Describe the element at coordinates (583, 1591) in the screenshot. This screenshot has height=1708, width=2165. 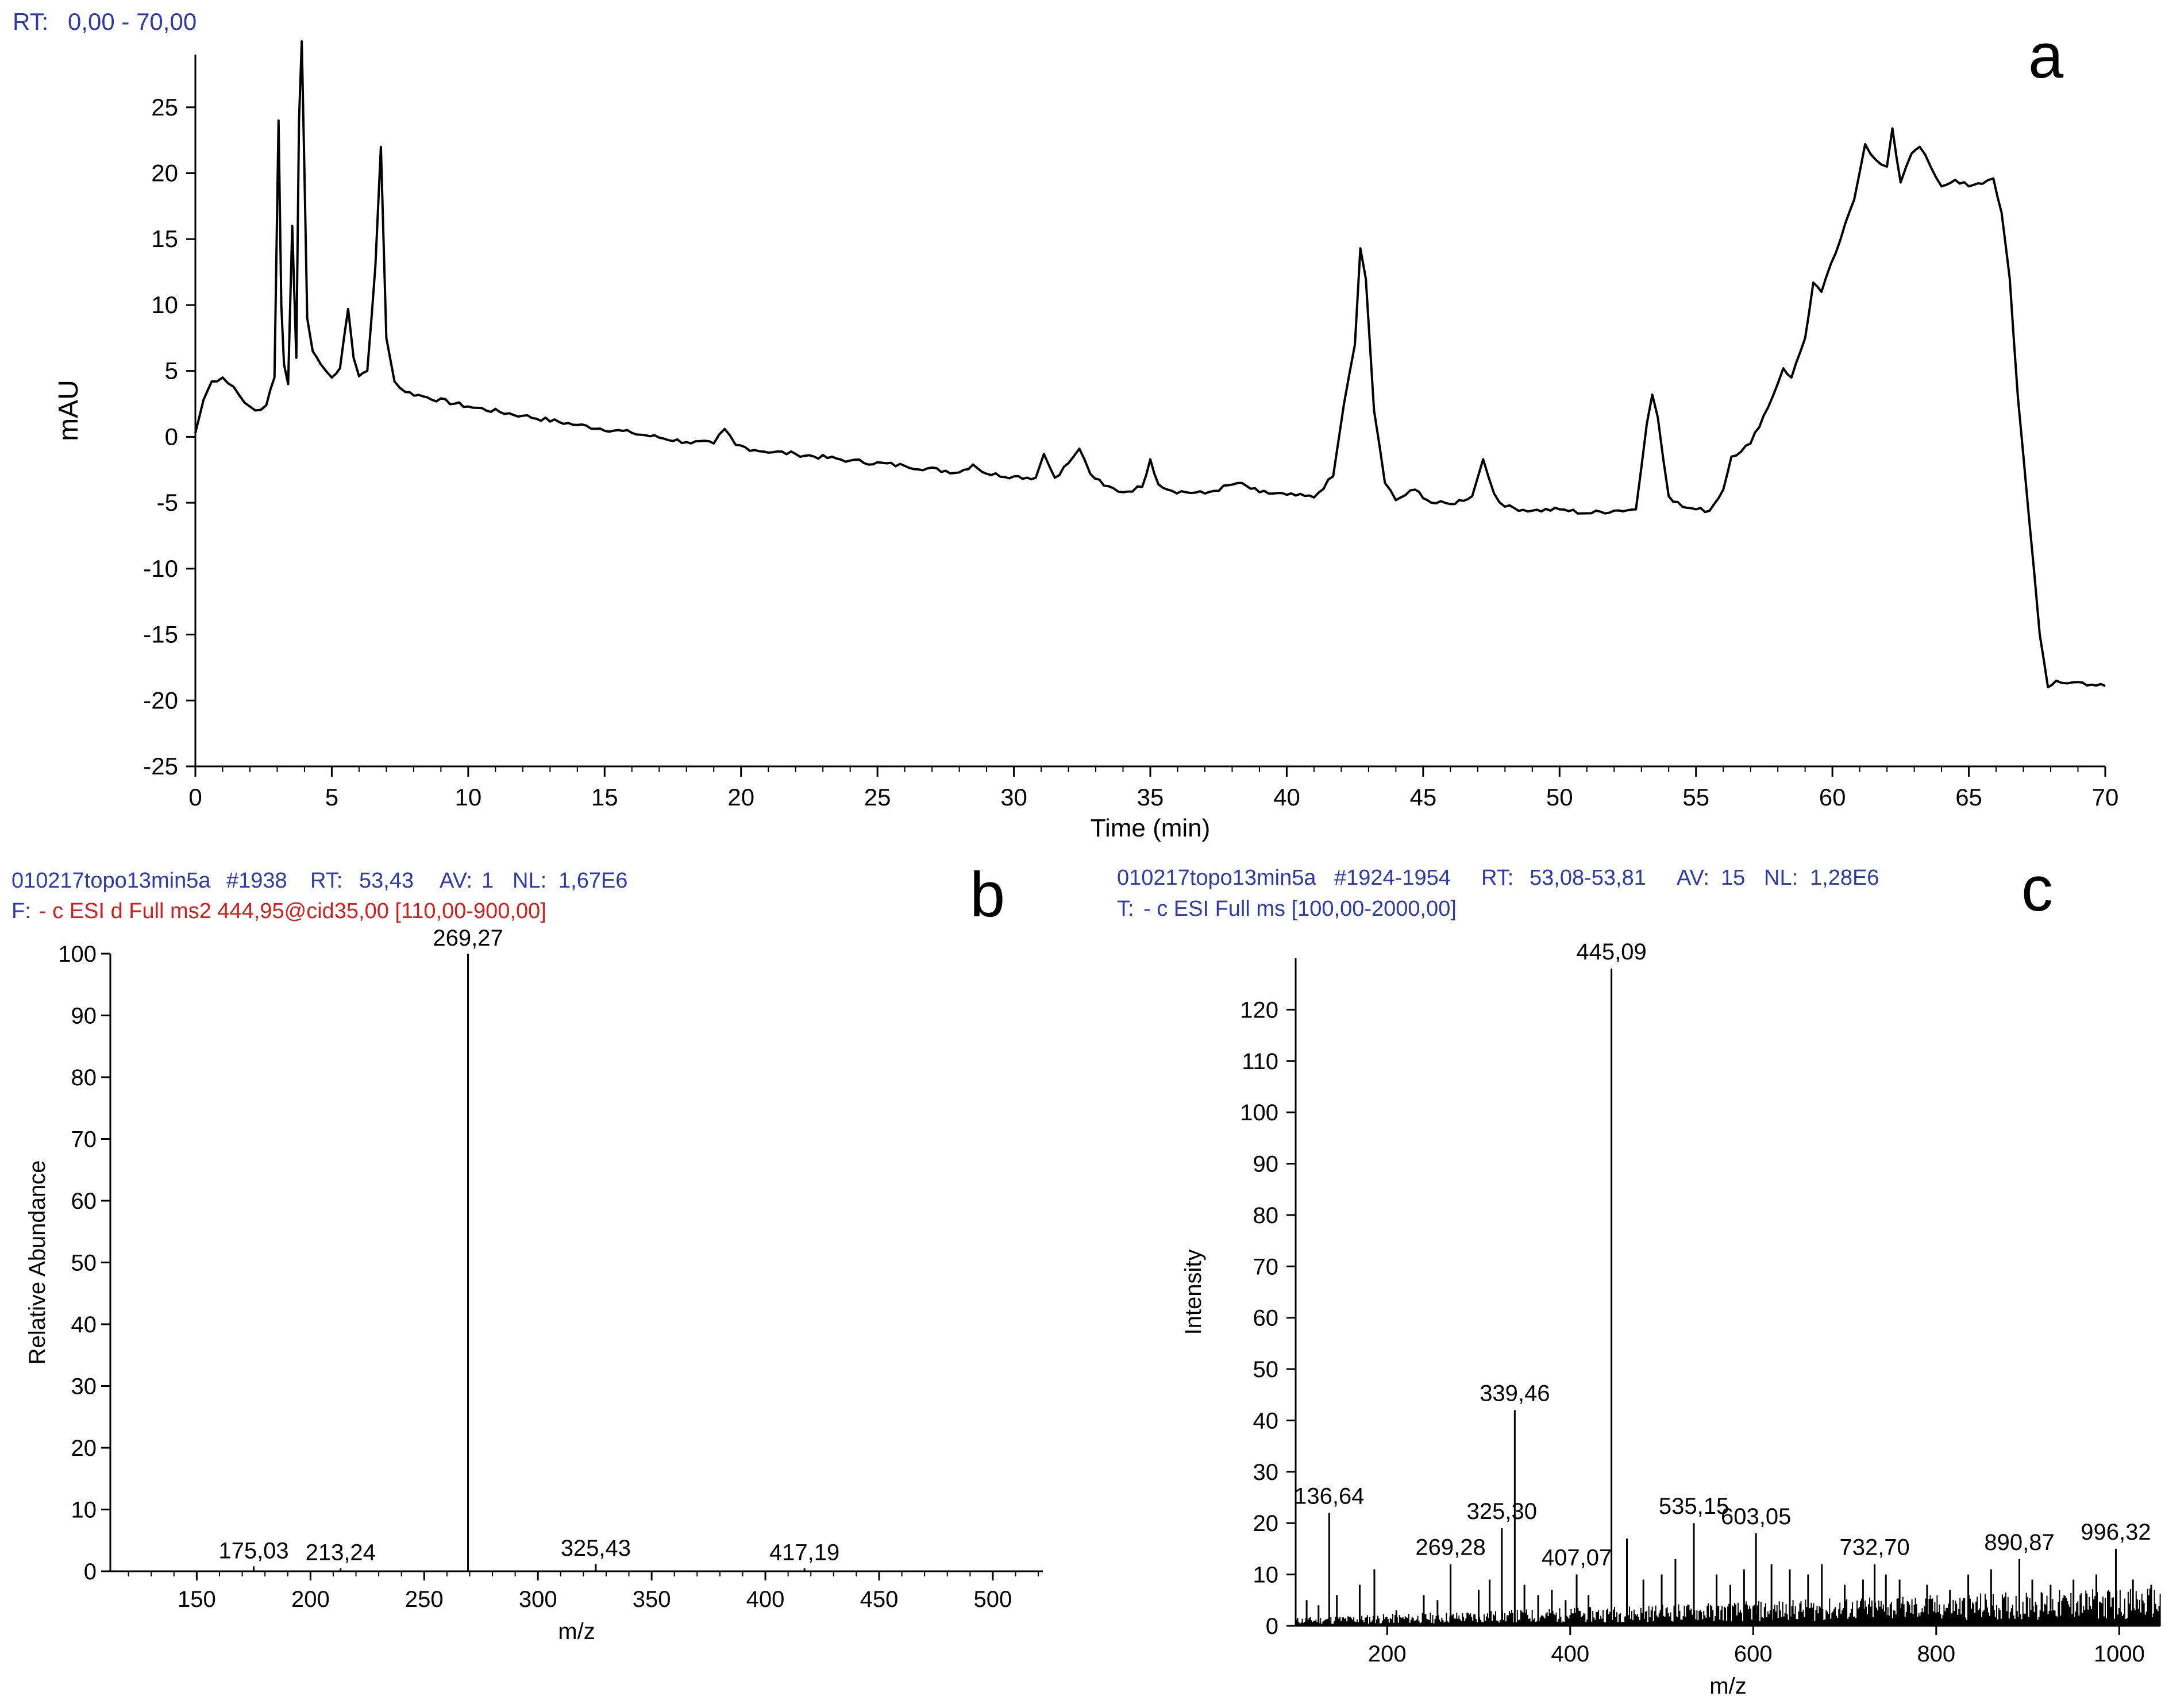
I see `chart-b-x-ticks: 150 200 250 300 350 400 450 500` at that location.